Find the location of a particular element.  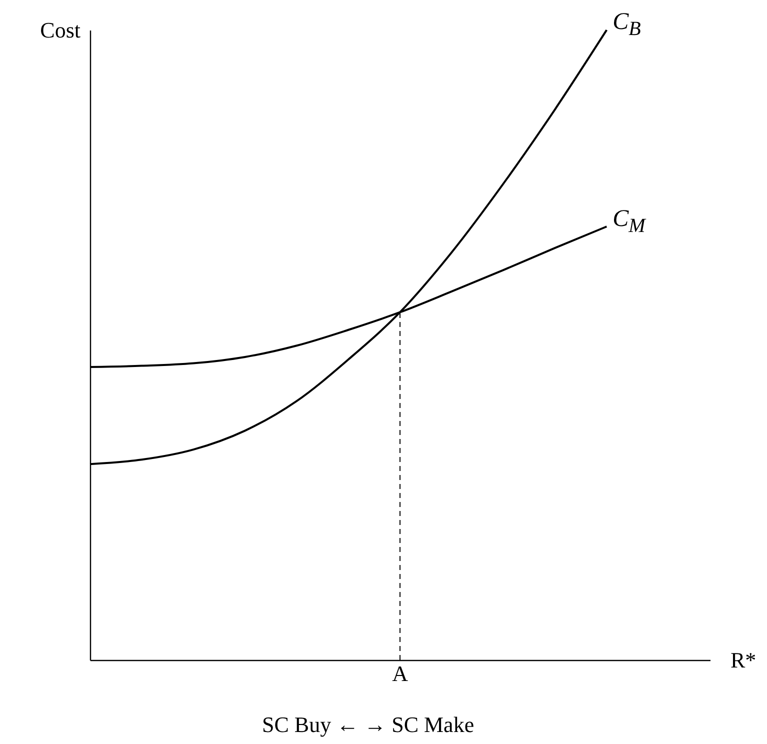

x-axis-title: R* is located at coordinates (743, 660).